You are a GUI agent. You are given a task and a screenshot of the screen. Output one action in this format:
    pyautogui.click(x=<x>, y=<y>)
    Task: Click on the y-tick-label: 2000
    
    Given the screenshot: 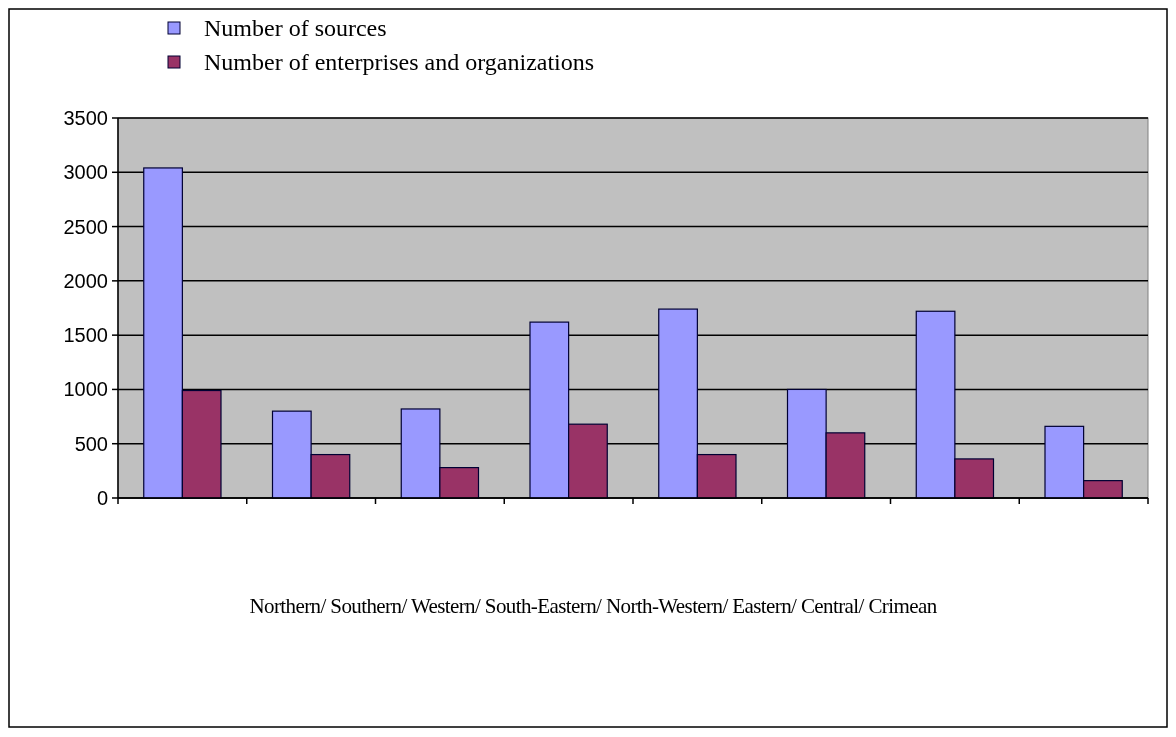 What is the action you would take?
    pyautogui.click(x=85, y=280)
    